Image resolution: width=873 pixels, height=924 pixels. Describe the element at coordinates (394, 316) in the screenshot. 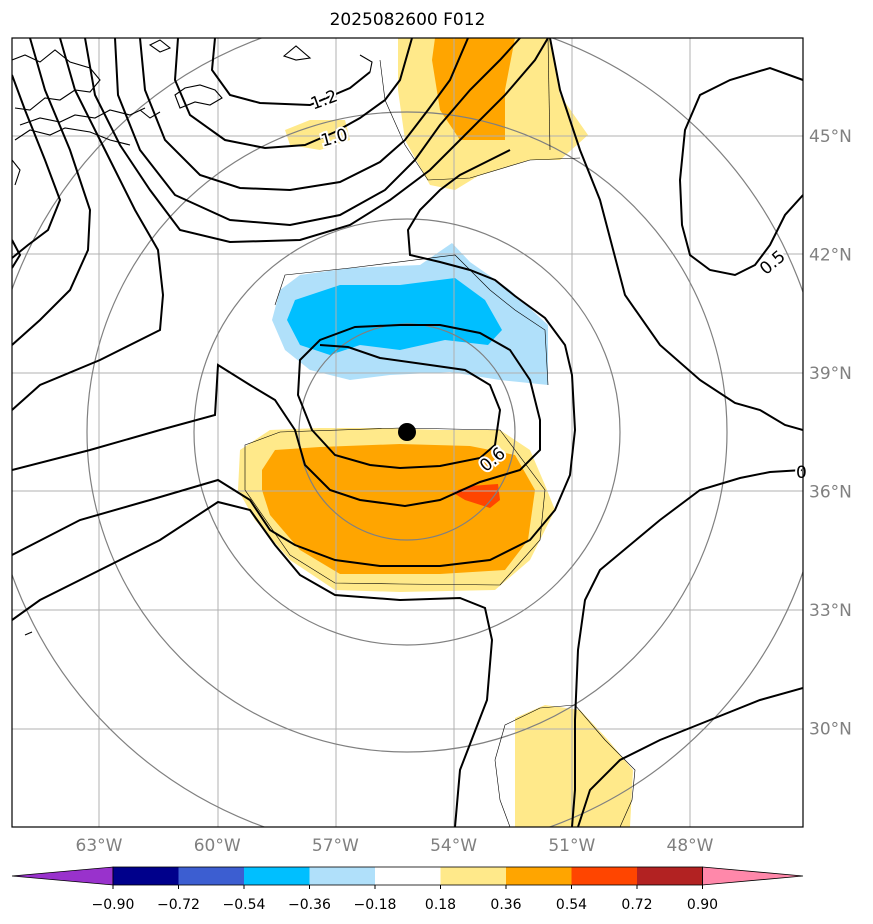

I see `shade-negative-medium` at that location.